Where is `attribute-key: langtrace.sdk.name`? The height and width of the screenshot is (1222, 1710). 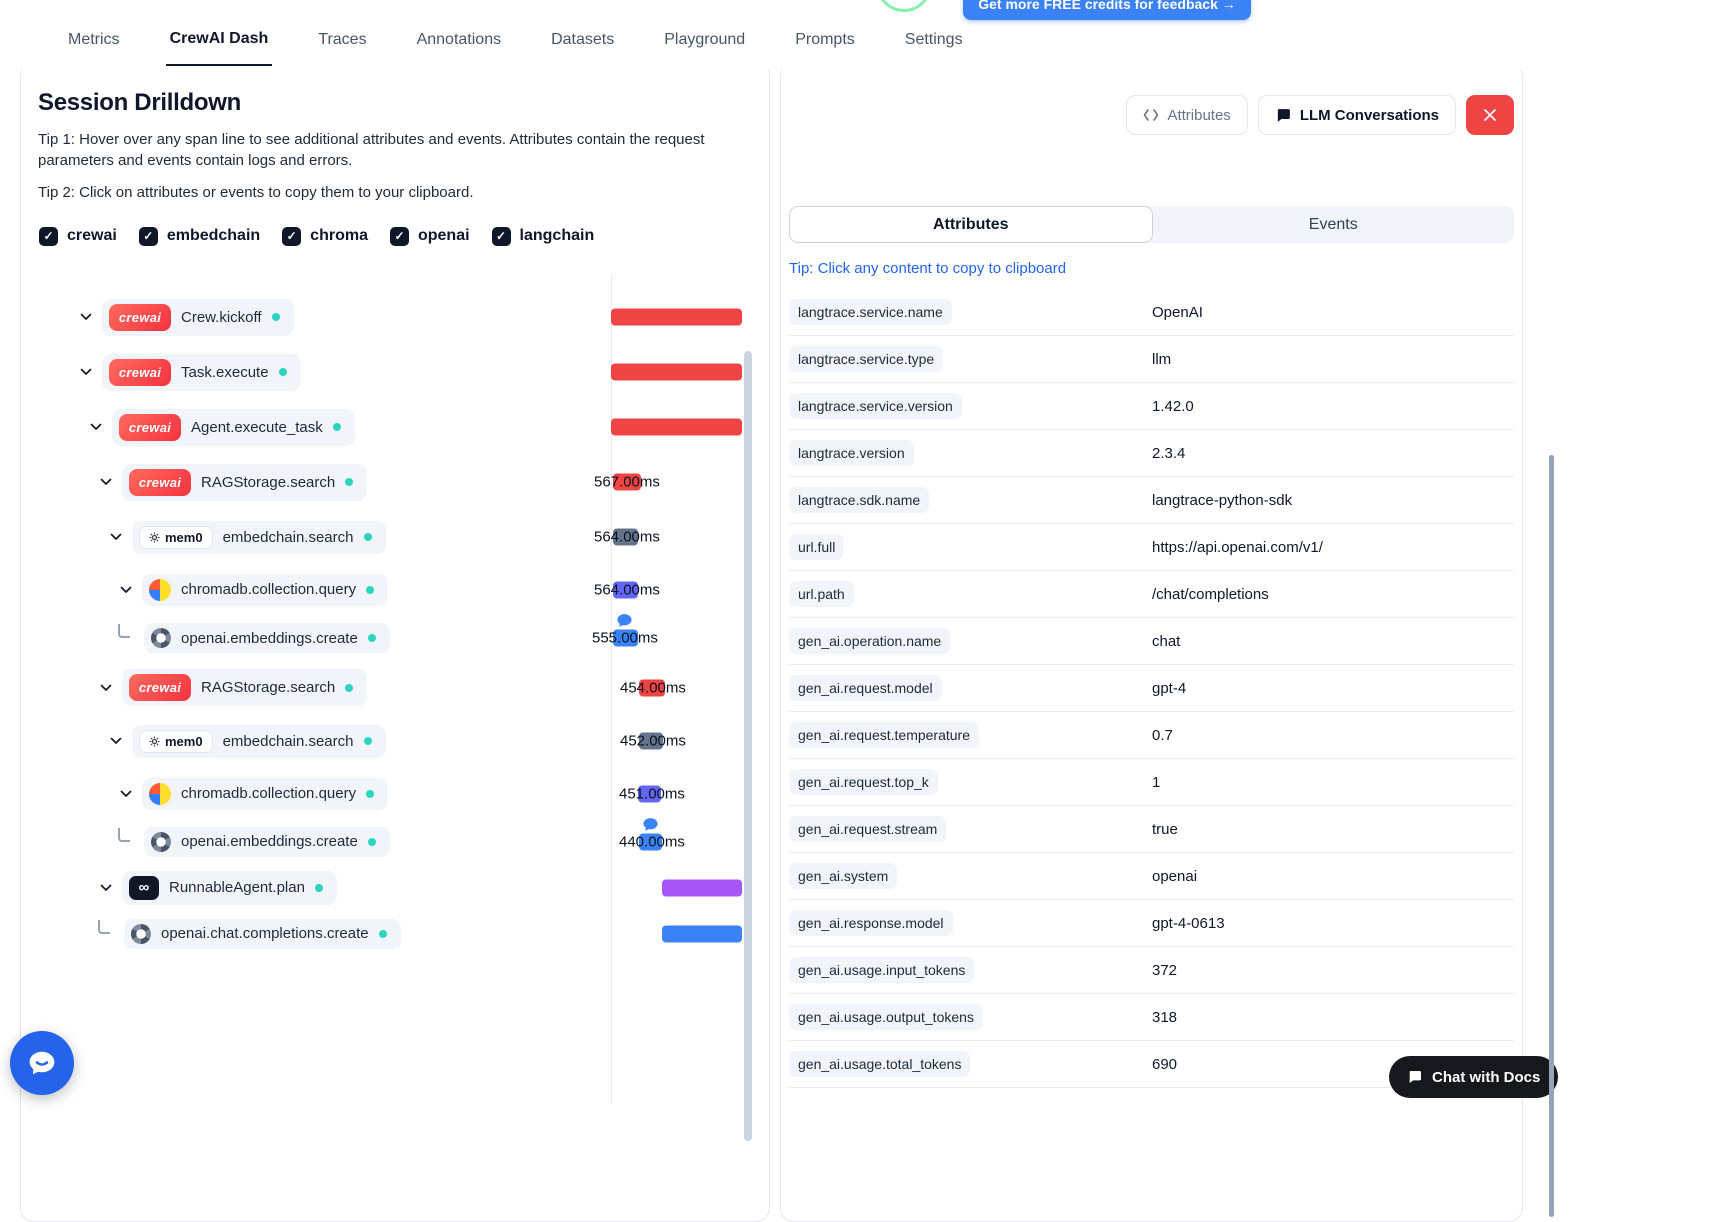
attribute-key: langtrace.sdk.name is located at coordinates (859, 500).